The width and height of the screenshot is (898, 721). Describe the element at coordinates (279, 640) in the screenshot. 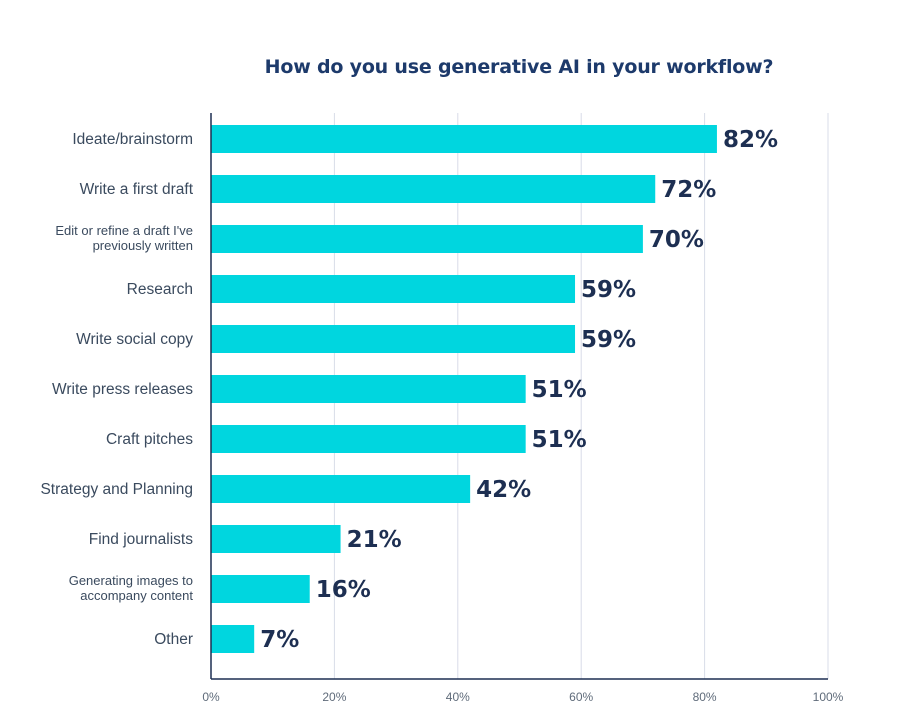

I see `value-label: 7%` at that location.